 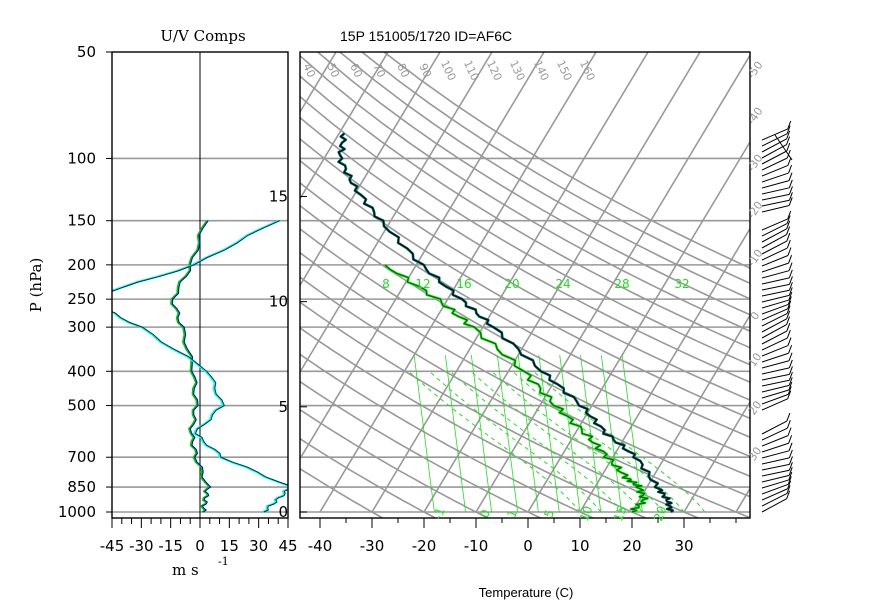 What do you see at coordinates (200, 567) in the screenshot?
I see `left-panel-xlabel: m s -1` at bounding box center [200, 567].